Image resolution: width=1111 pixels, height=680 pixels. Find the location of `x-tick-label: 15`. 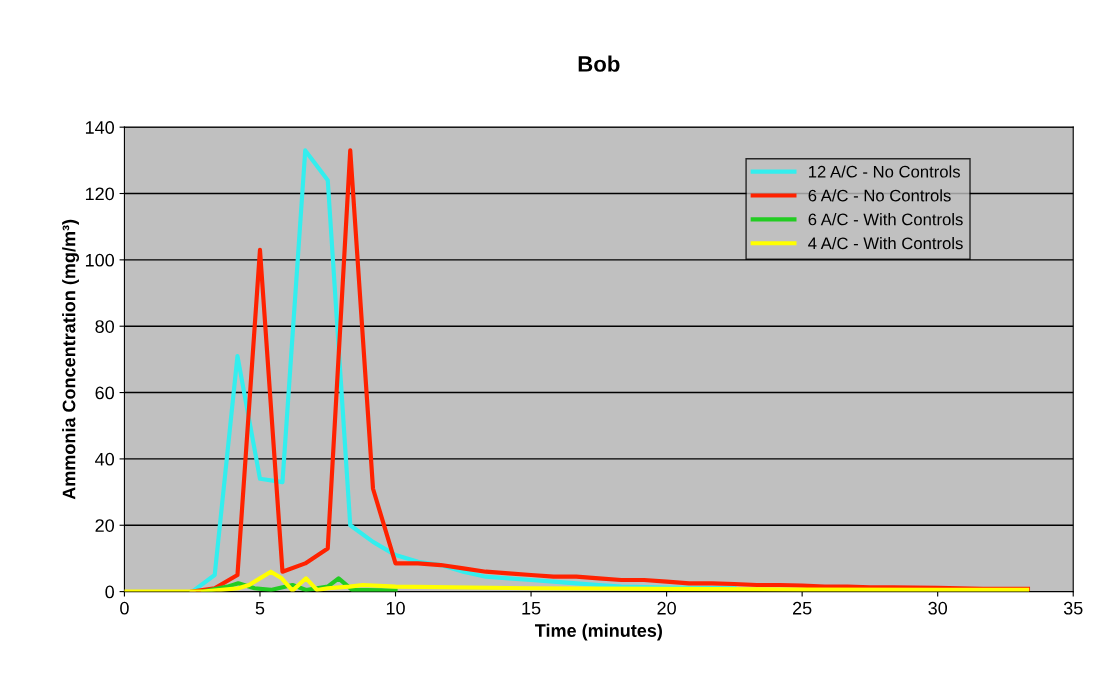

x-tick-label: 15 is located at coordinates (531, 608).